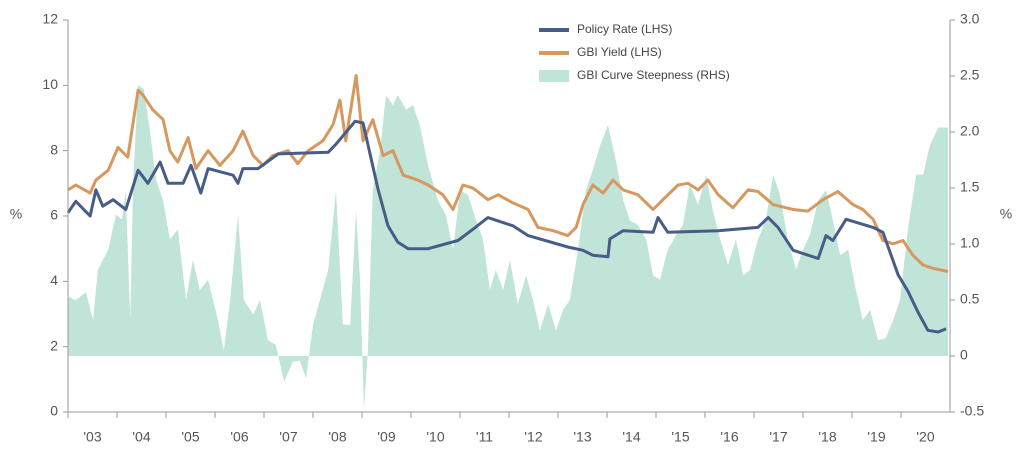 The height and width of the screenshot is (449, 1025). I want to click on y2-tick-label: -0.5, so click(972, 411).